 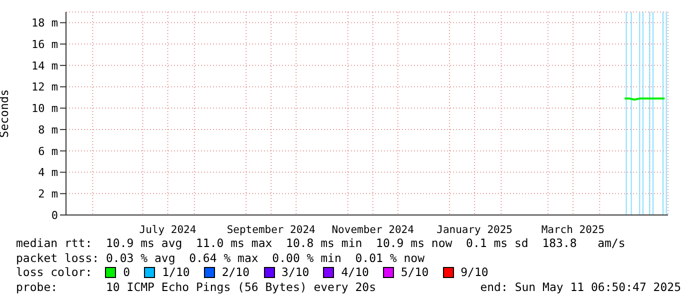 I want to click on text: packet loss: 0.03 % avg 0.64 % max 0.00 % min 0.01 % now, so click(x=221, y=258).